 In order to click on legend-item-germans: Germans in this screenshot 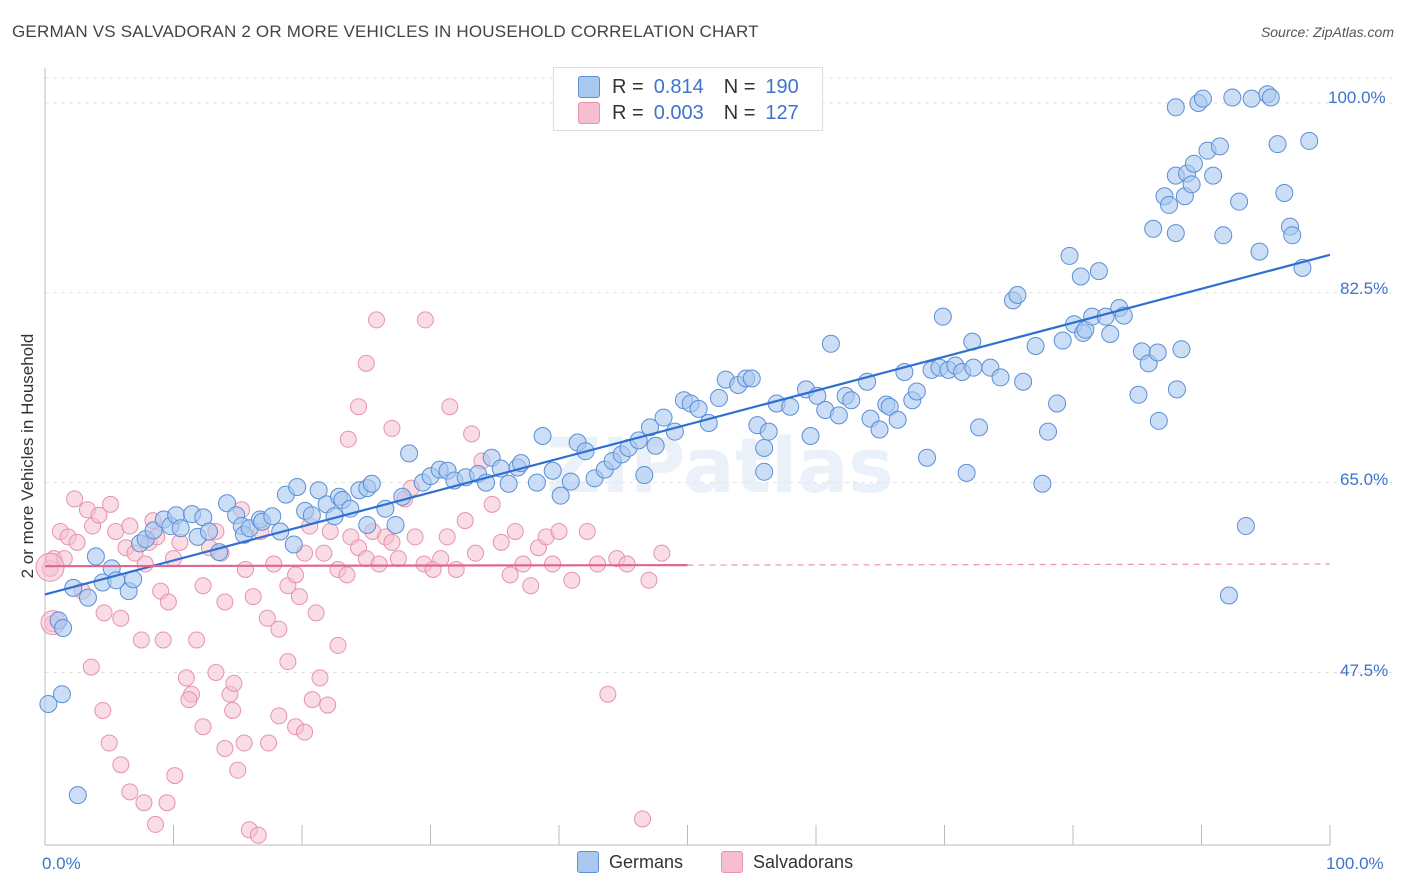, I will do `click(630, 862)`.